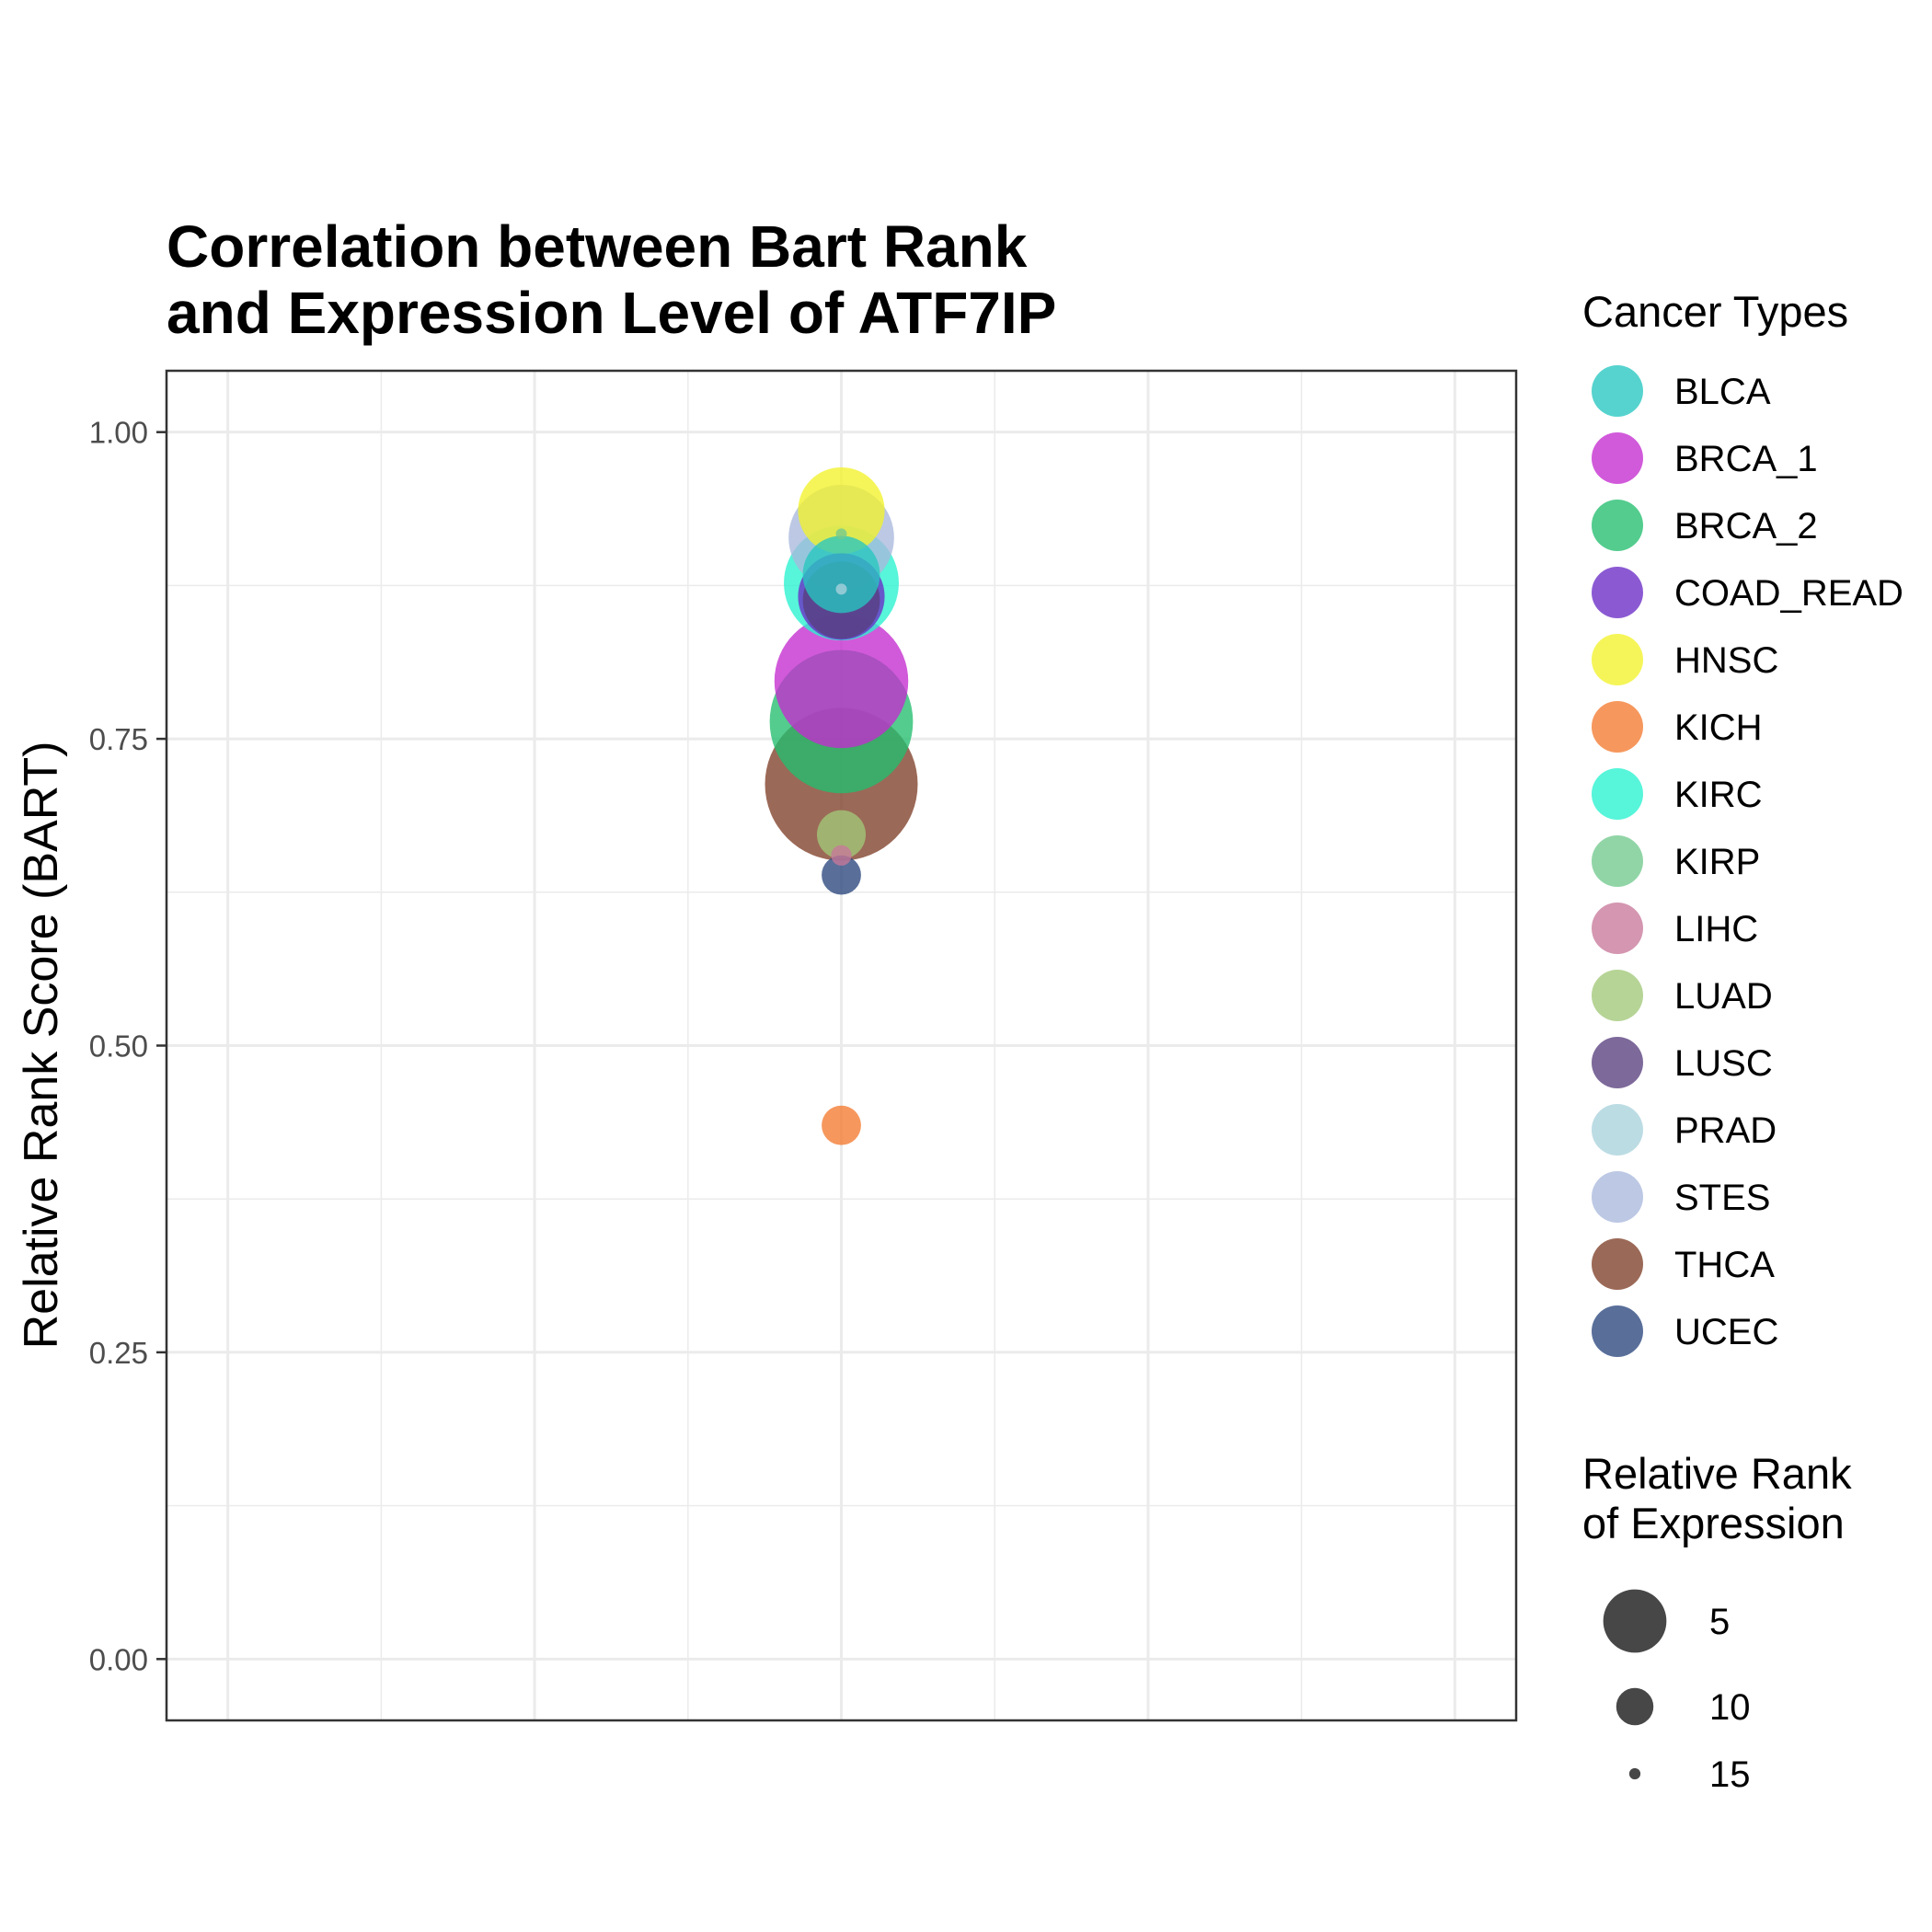  What do you see at coordinates (118, 739) in the screenshot?
I see `y-tick-label: 0.75` at bounding box center [118, 739].